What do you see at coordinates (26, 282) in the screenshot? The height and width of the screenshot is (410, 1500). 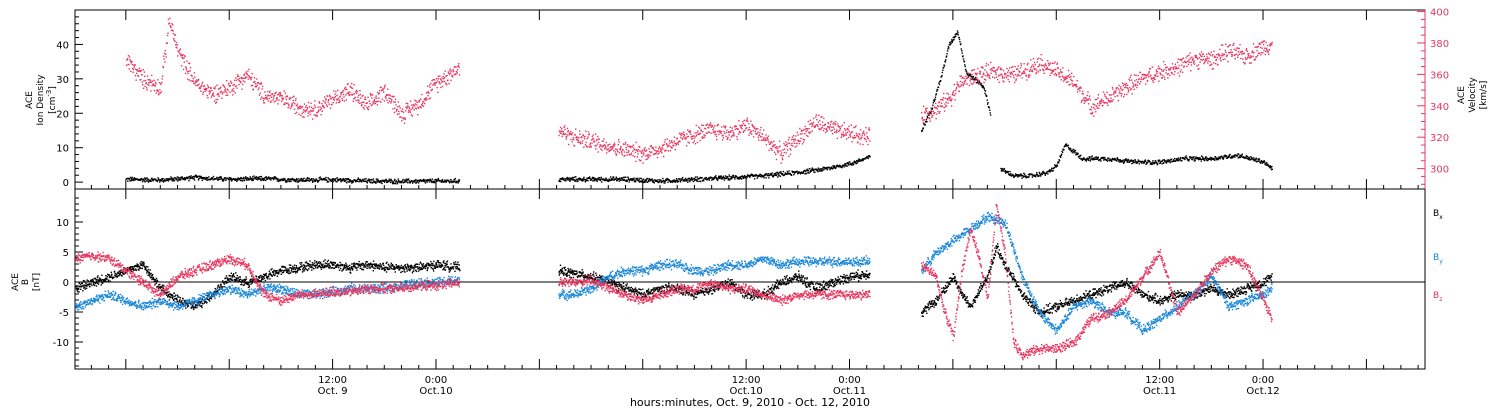 I see `bottom-ylabel: ACE B [nT]` at bounding box center [26, 282].